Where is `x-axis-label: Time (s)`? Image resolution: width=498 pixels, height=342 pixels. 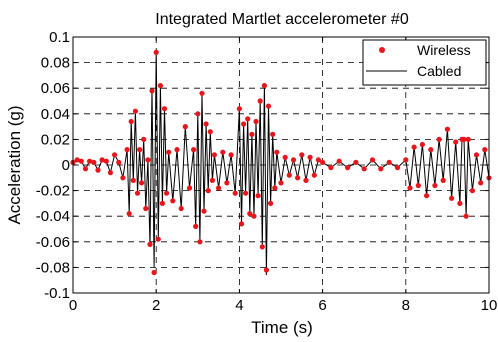
x-axis-label: Time (s) is located at coordinates (282, 327).